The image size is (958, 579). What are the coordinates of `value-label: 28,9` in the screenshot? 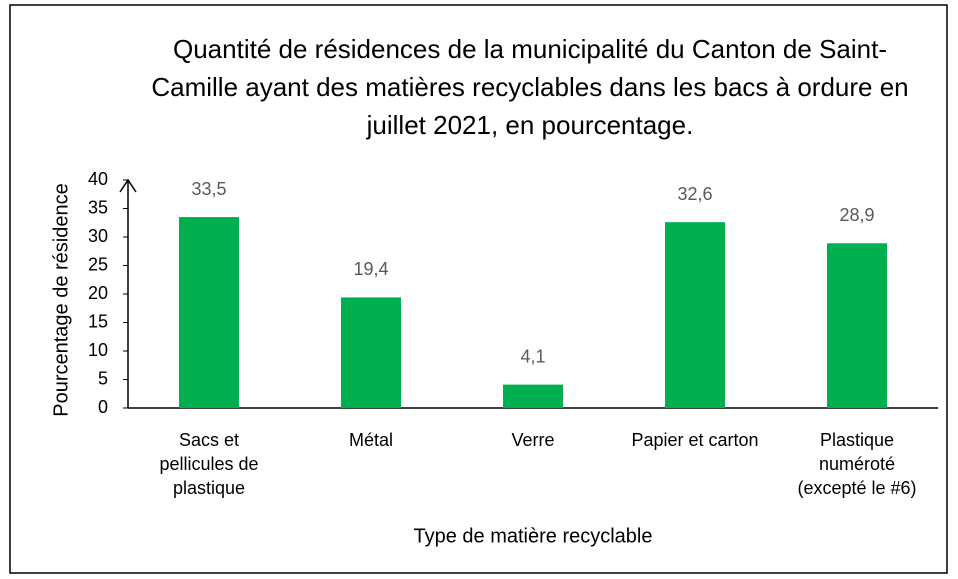 It's located at (856, 215).